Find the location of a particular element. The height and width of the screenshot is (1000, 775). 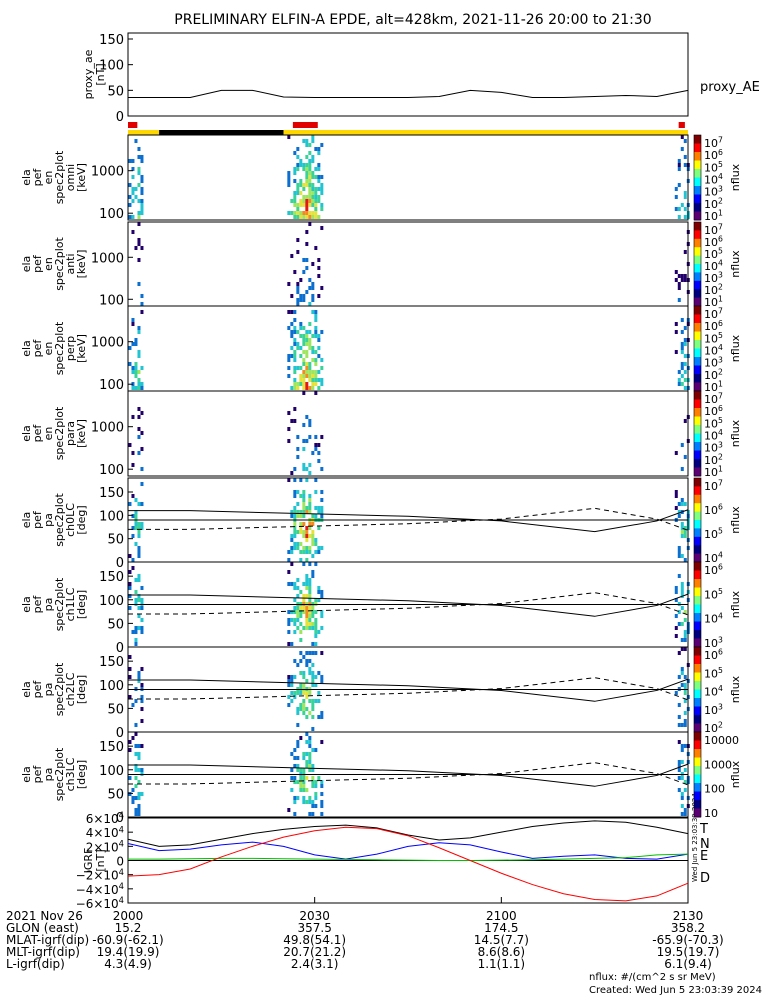

anti-loss-cone-line is located at coordinates (408, 604).